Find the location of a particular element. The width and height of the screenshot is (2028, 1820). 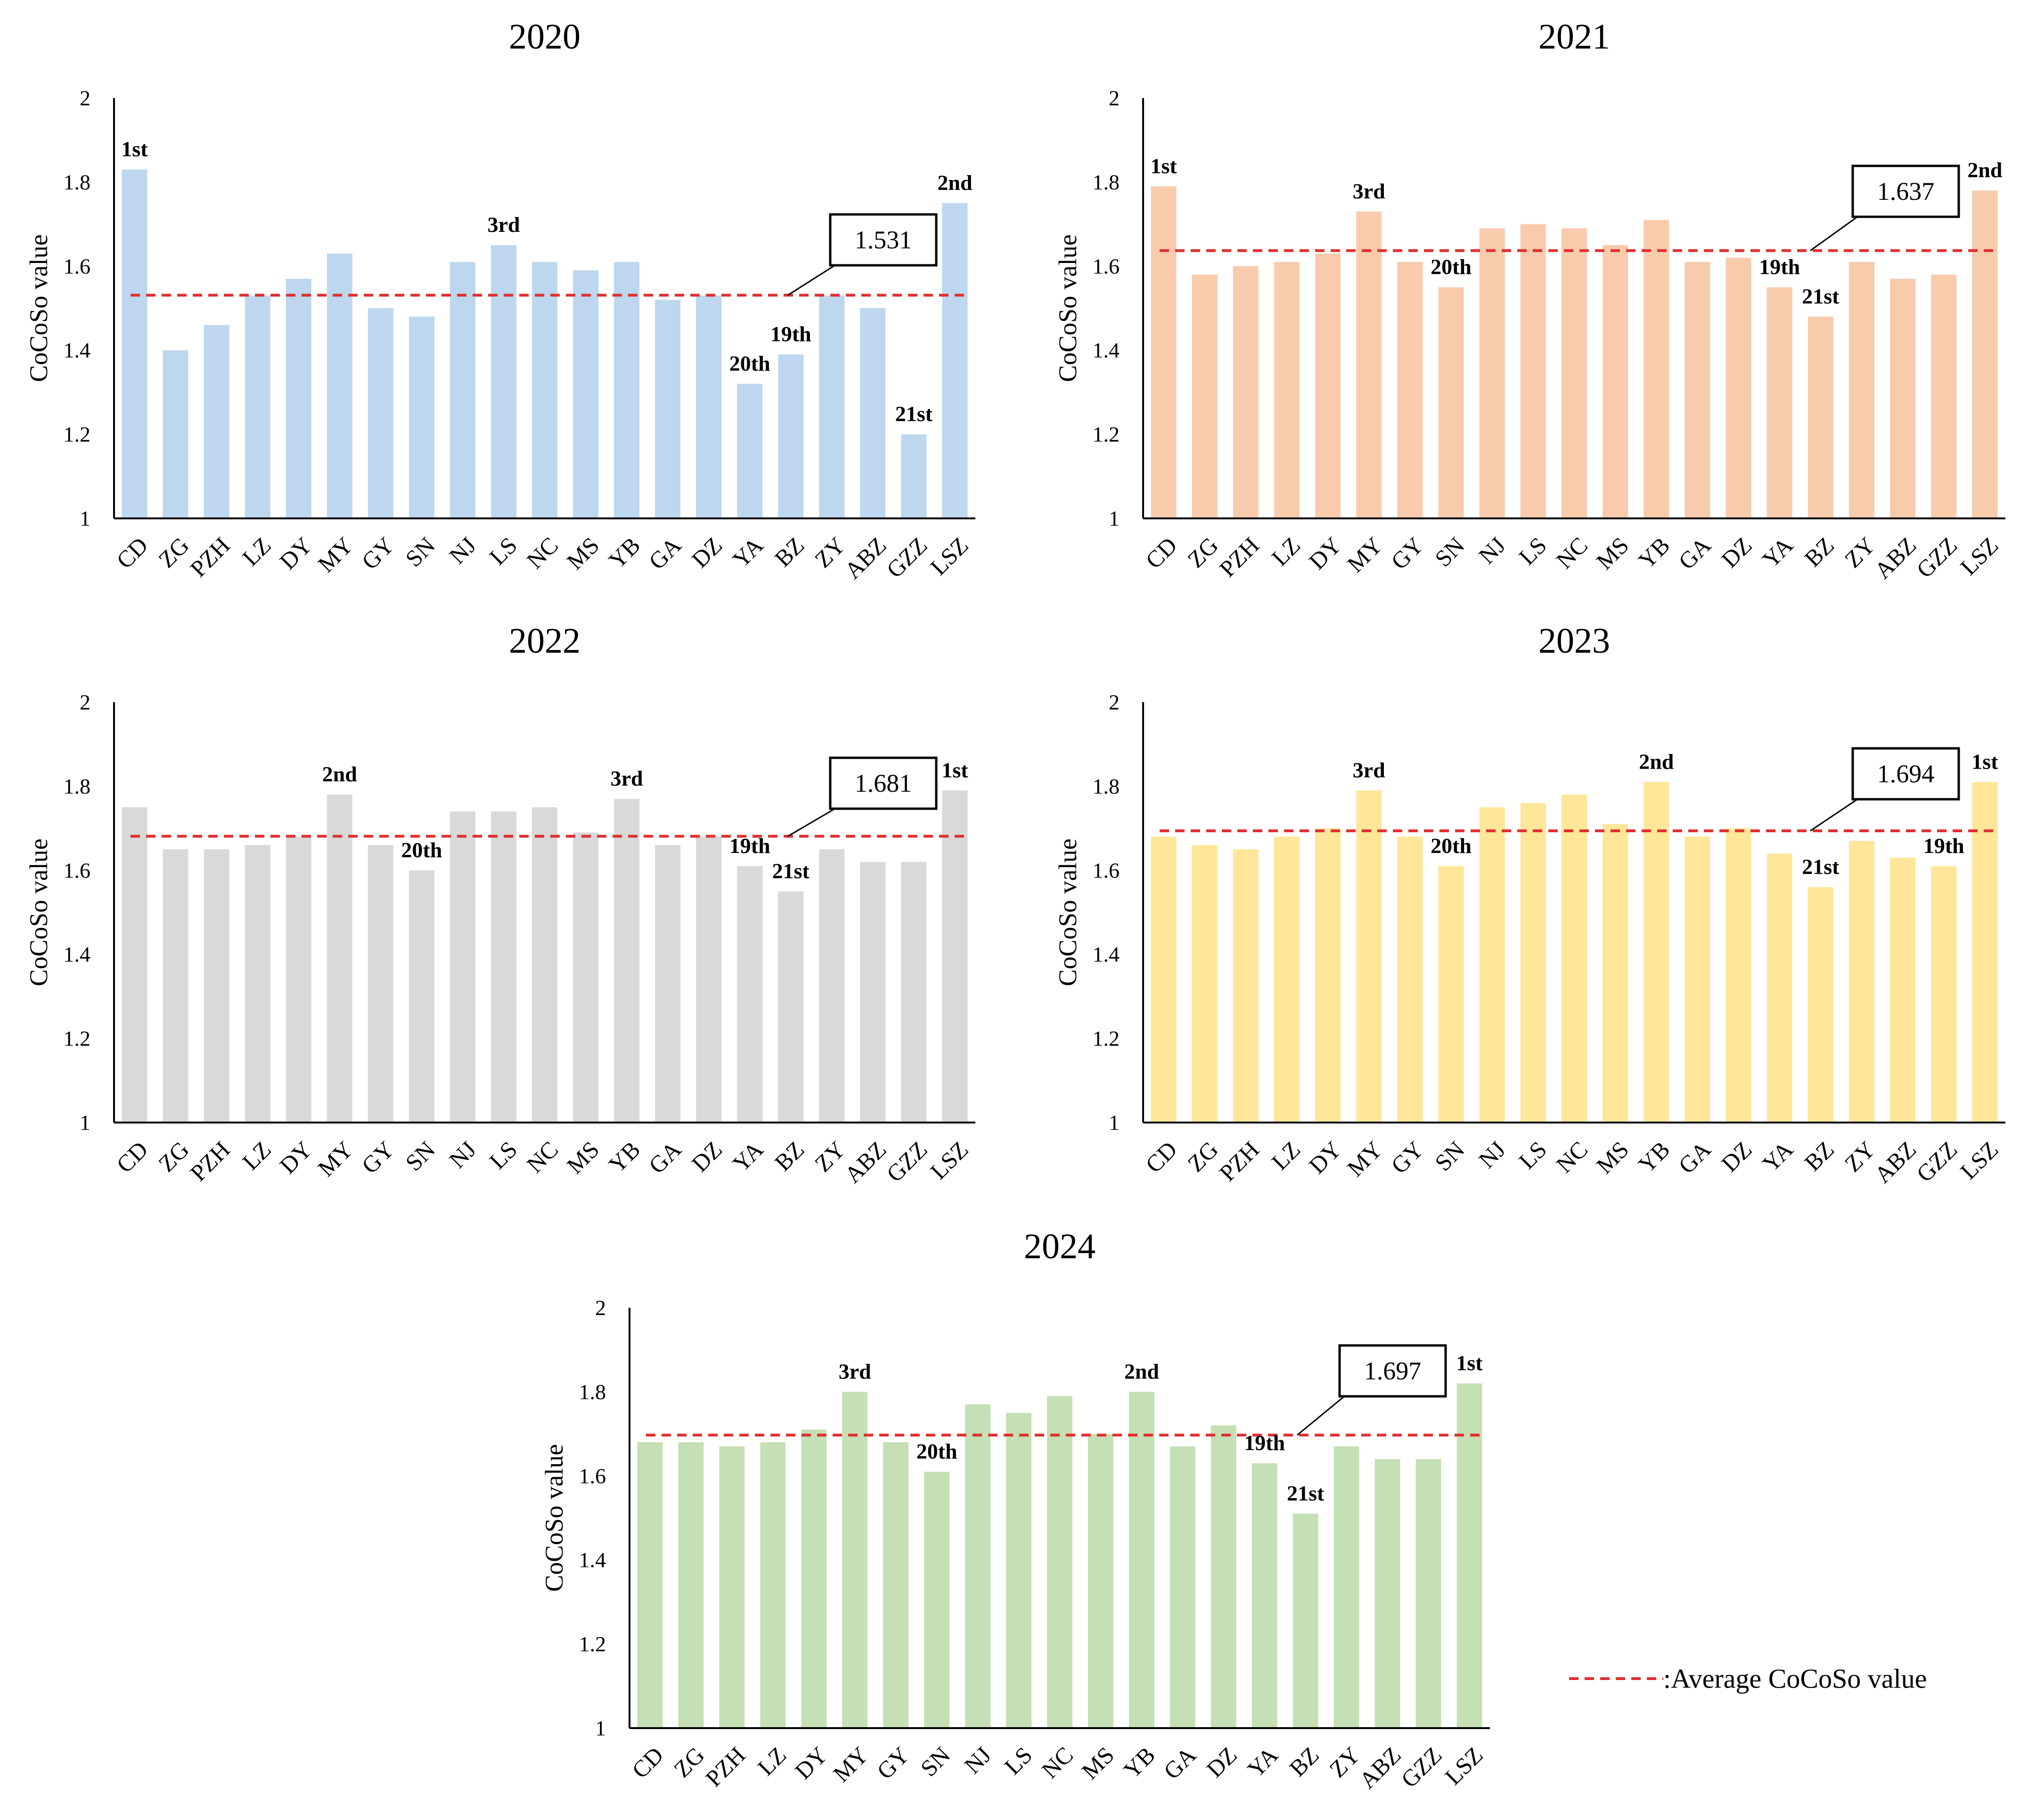

x-tick-label: GA is located at coordinates (1180, 1764).